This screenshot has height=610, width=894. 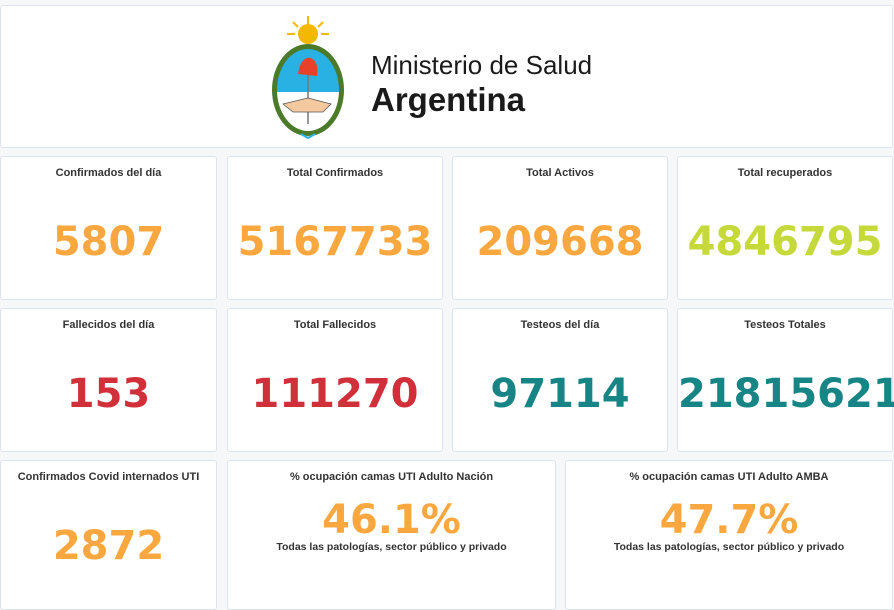 What do you see at coordinates (448, 99) in the screenshot?
I see `country-name: Argentina` at bounding box center [448, 99].